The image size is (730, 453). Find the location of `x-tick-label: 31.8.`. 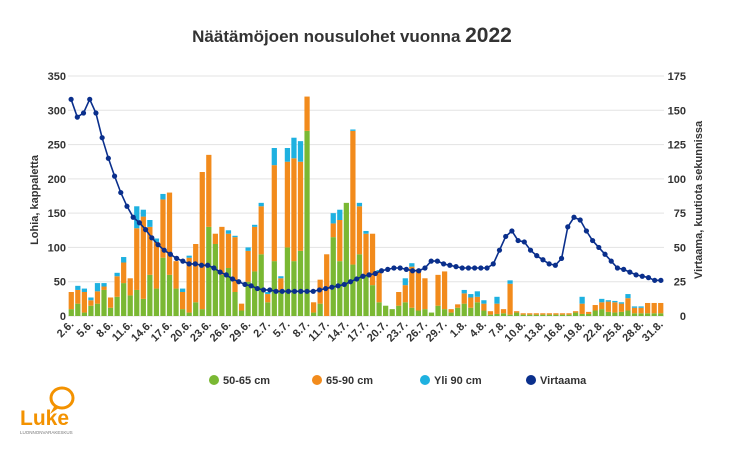

x-tick-label: 31.8. is located at coordinates (653, 332).